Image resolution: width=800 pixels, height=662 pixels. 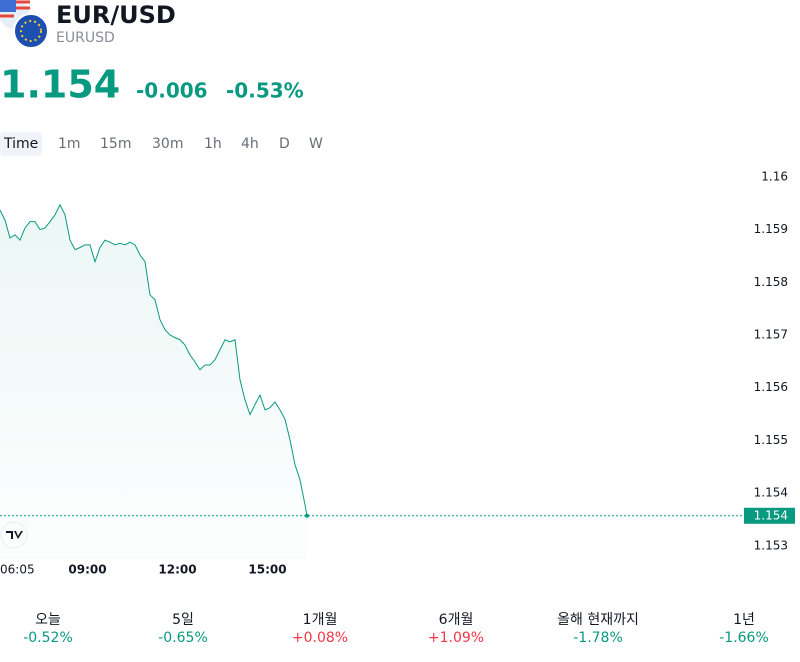 I want to click on timeframe-tab: 15m, so click(x=115, y=144).